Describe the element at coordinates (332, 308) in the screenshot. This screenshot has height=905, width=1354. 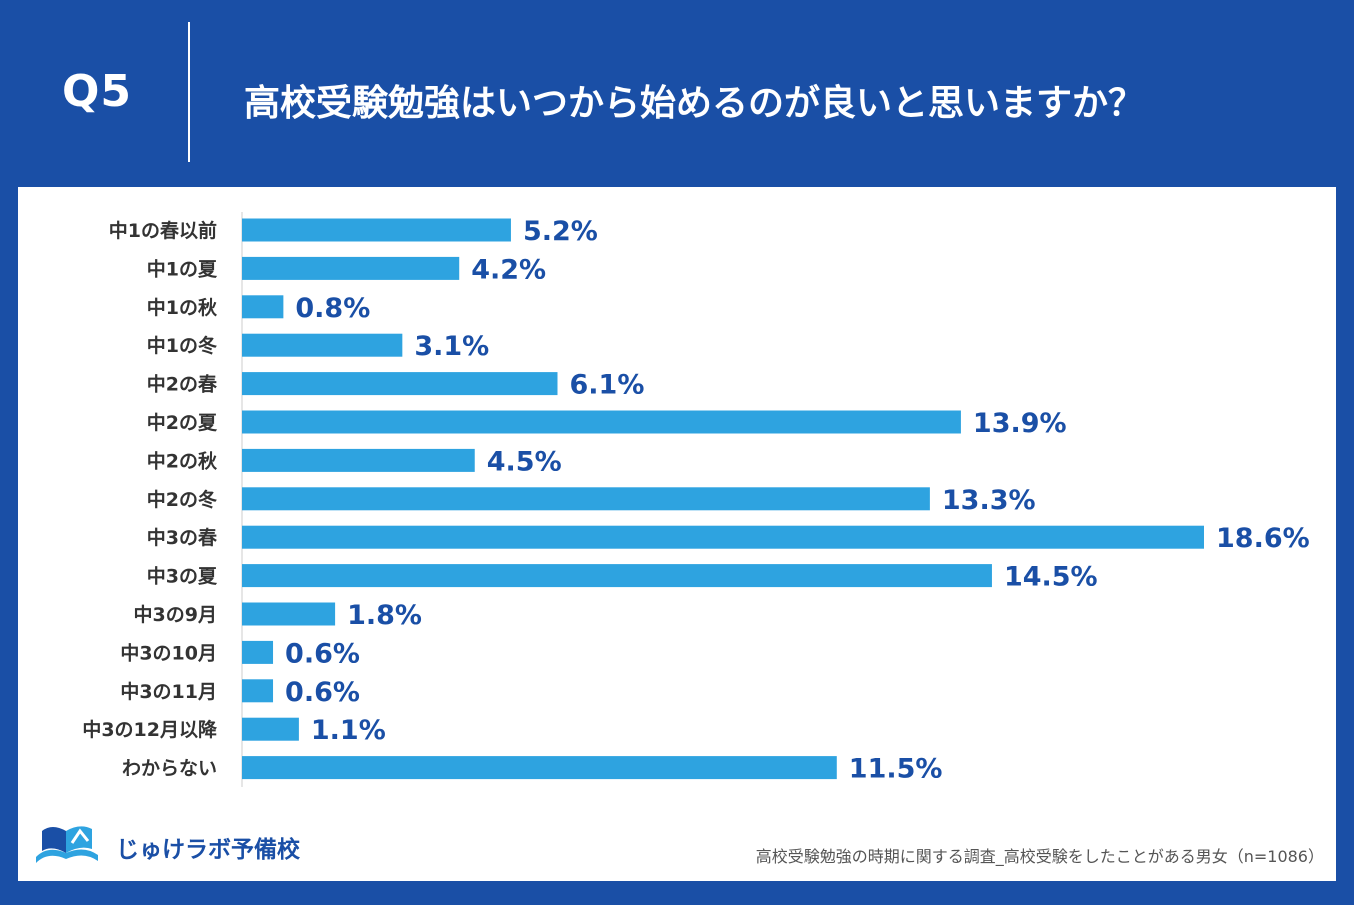
I see `value-label: 0.8%` at that location.